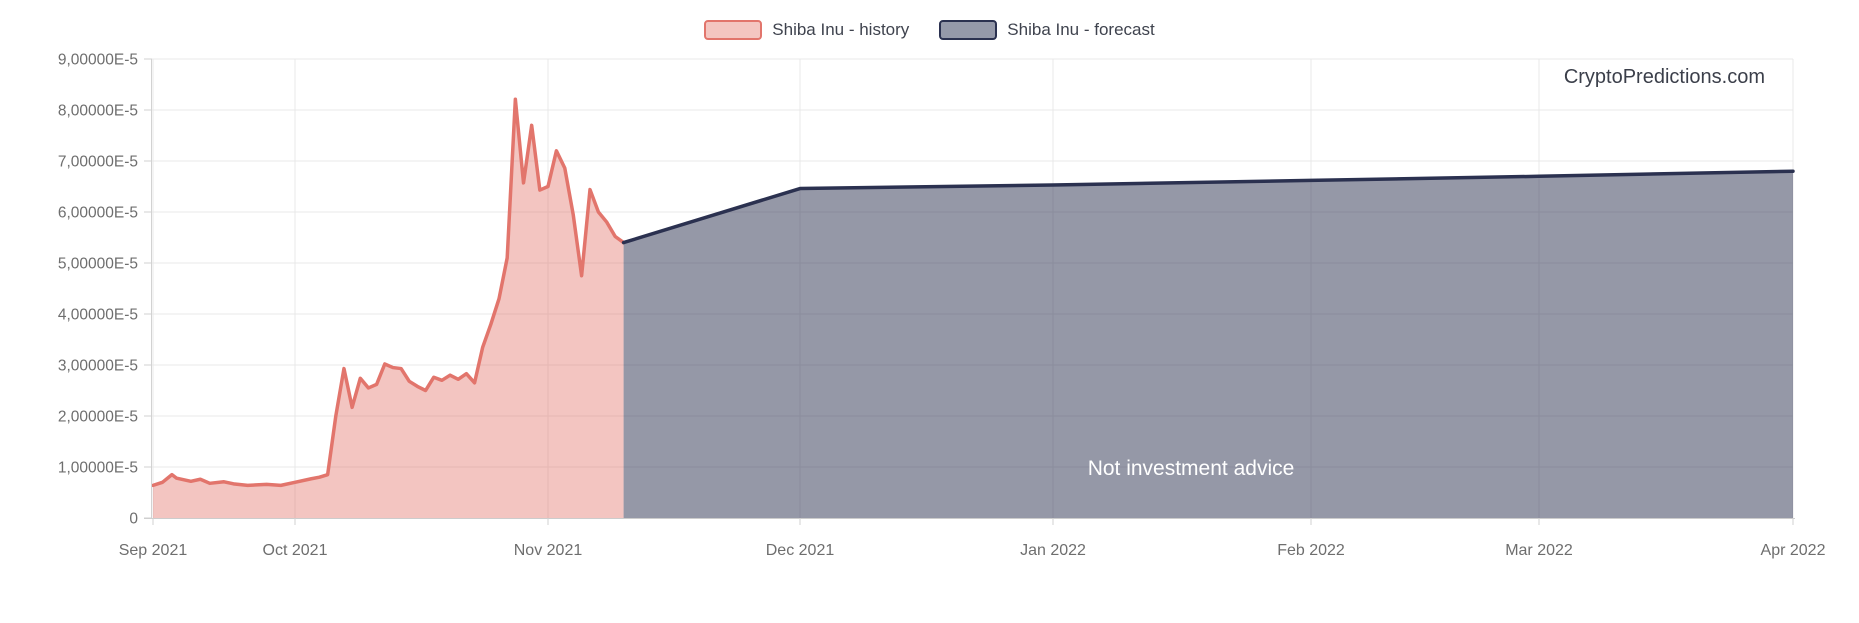 This screenshot has width=1859, height=623. Describe the element at coordinates (1191, 468) in the screenshot. I see `disclaimer-text: Not investment advice` at that location.